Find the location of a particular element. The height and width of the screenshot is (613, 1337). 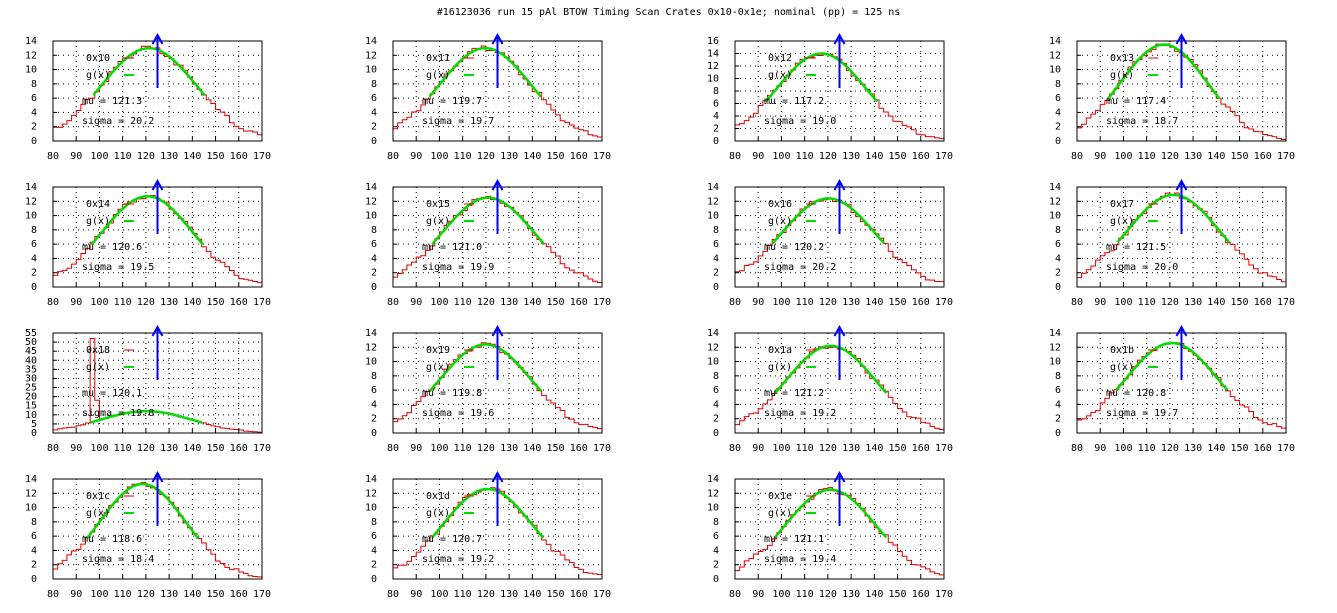

series-name-label: 0x19 is located at coordinates (438, 350).